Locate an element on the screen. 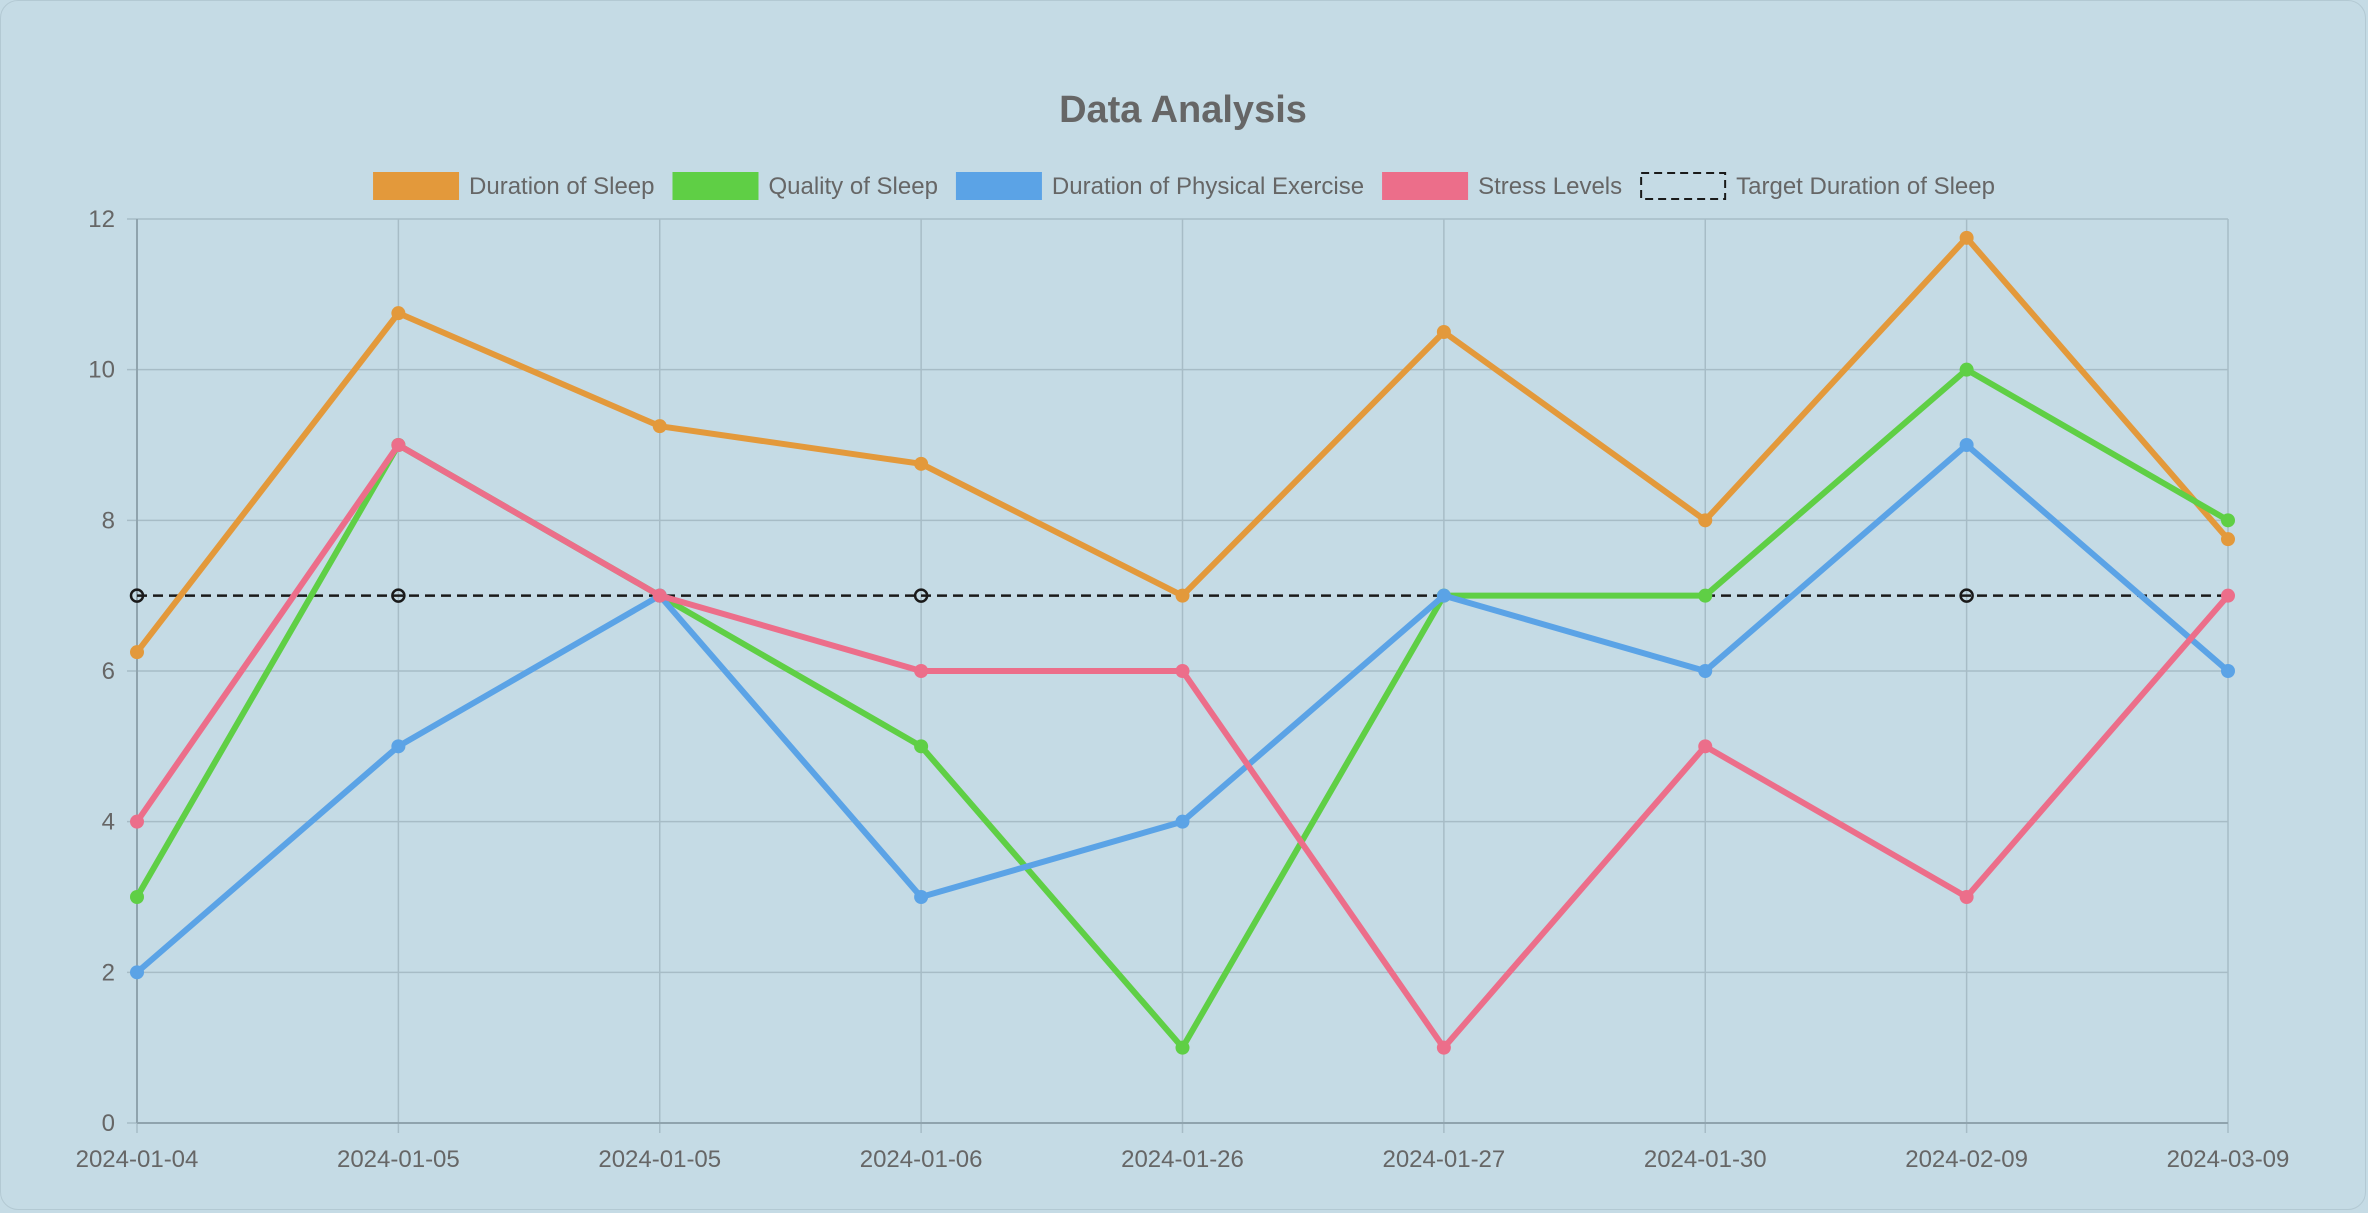  x-tick-label: 2024-01-30 is located at coordinates (1705, 1159).